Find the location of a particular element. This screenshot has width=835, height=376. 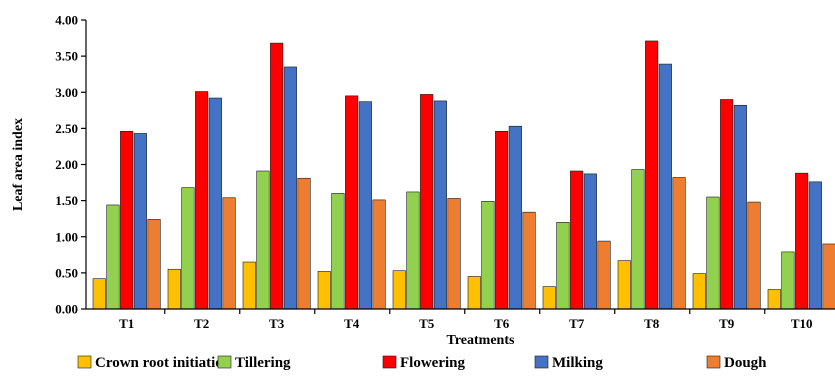

y-tick-label: 2.50 is located at coordinates (66, 128).